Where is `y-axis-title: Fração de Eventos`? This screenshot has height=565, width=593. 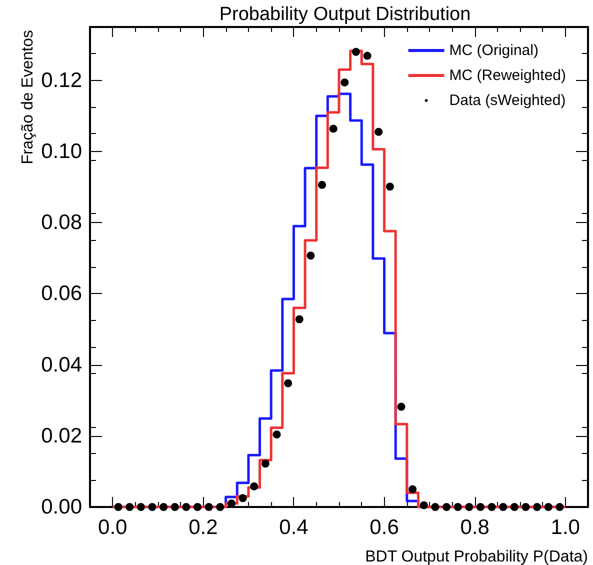
y-axis-title: Fração de Eventos is located at coordinates (28, 97).